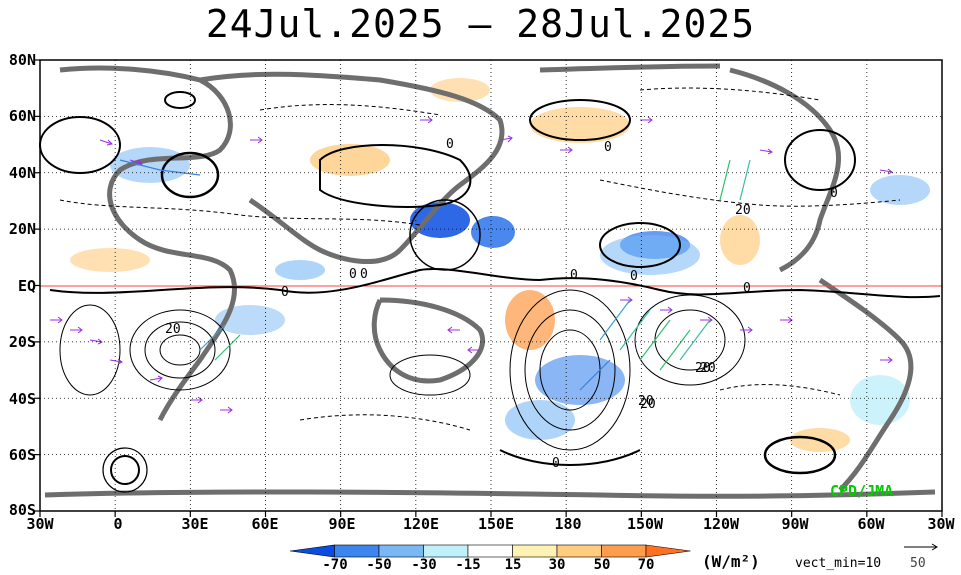  What do you see at coordinates (646, 565) in the screenshot?
I see `colorbar-label: 70` at bounding box center [646, 565].